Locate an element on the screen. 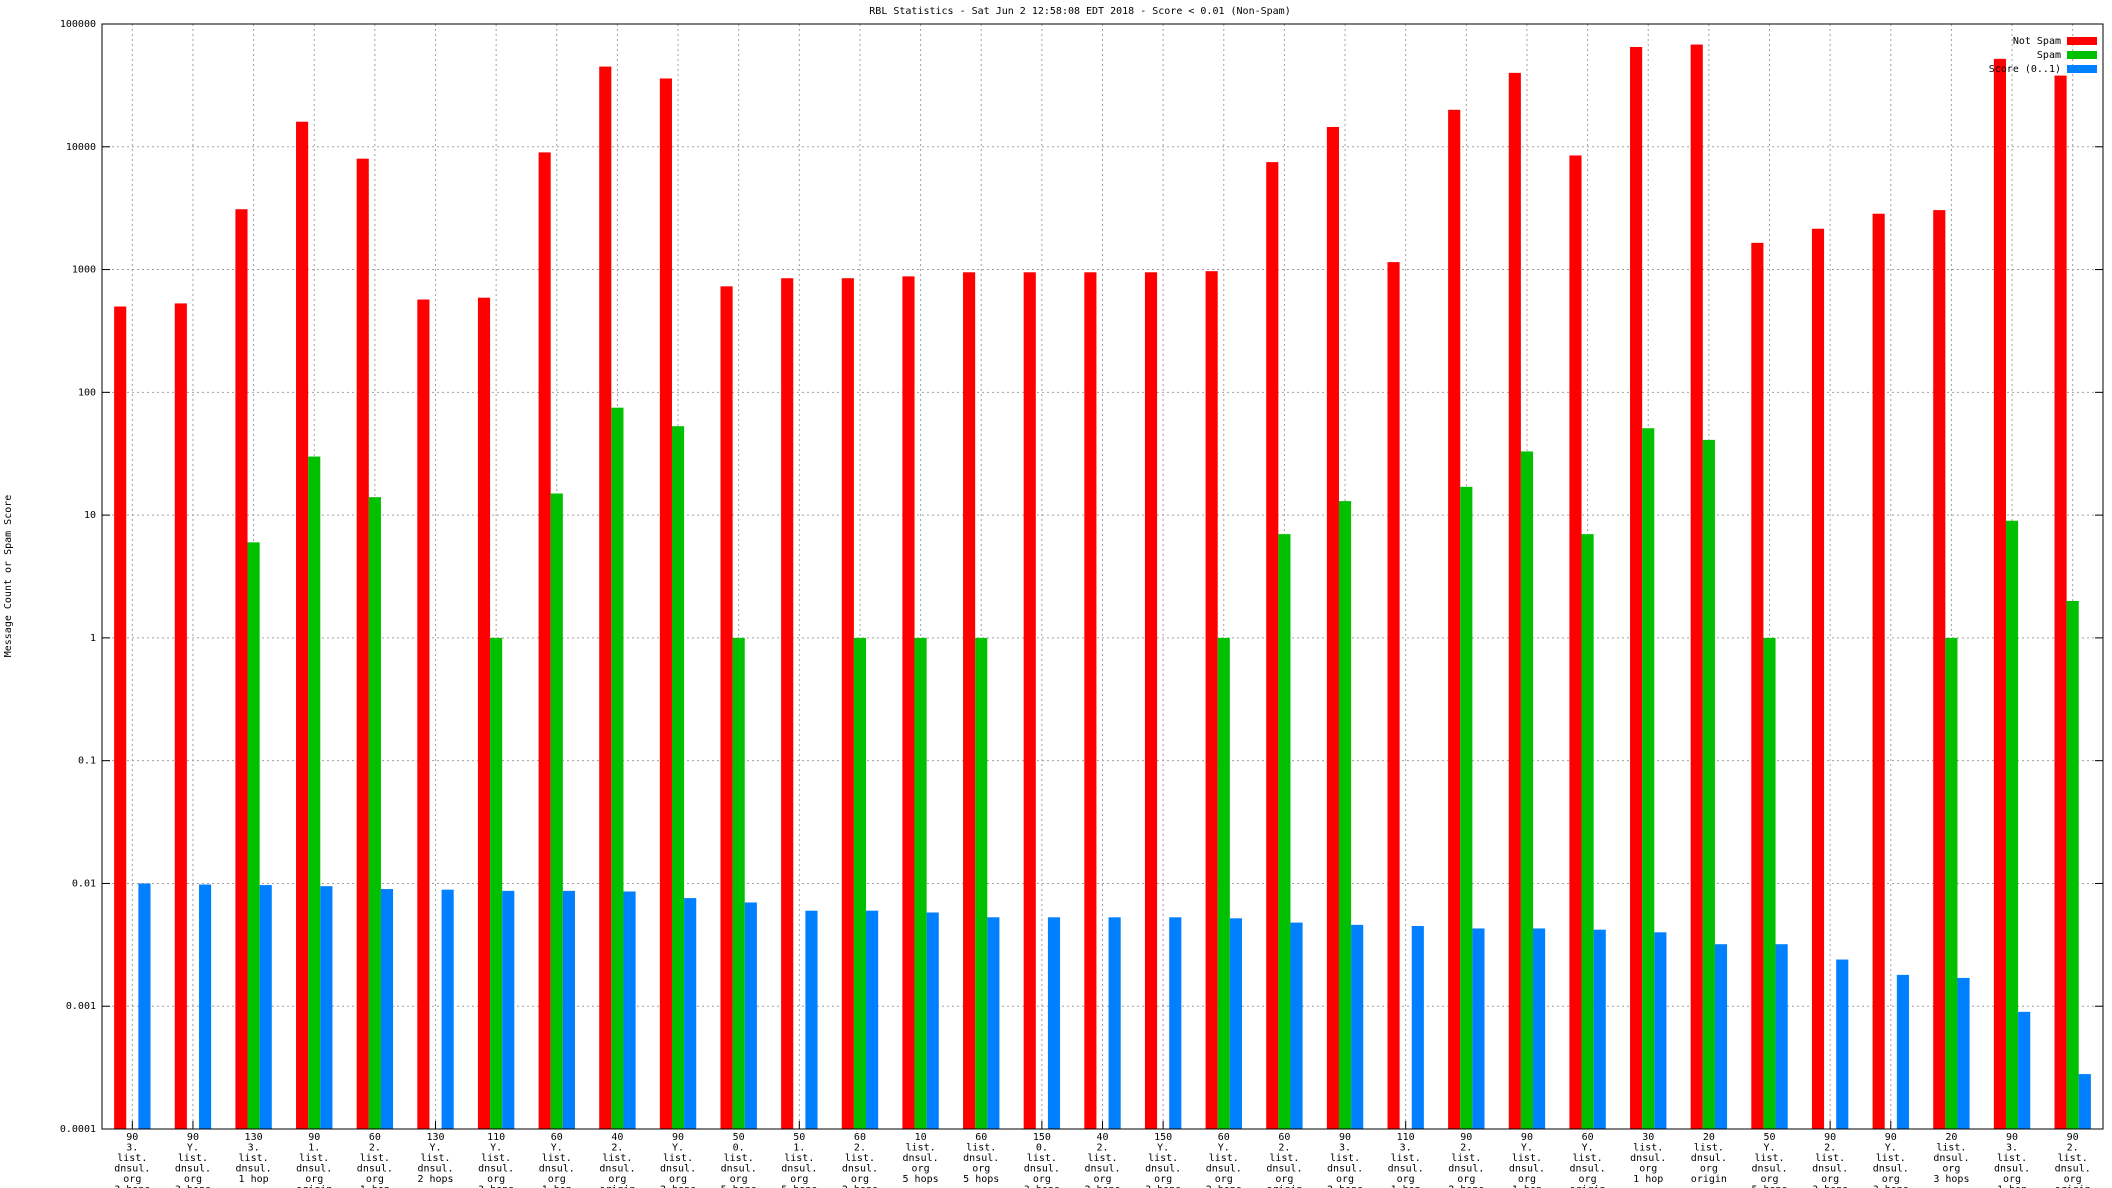 The width and height of the screenshot is (2112, 1188). y-tick-label: 0.01 is located at coordinates (84, 883).